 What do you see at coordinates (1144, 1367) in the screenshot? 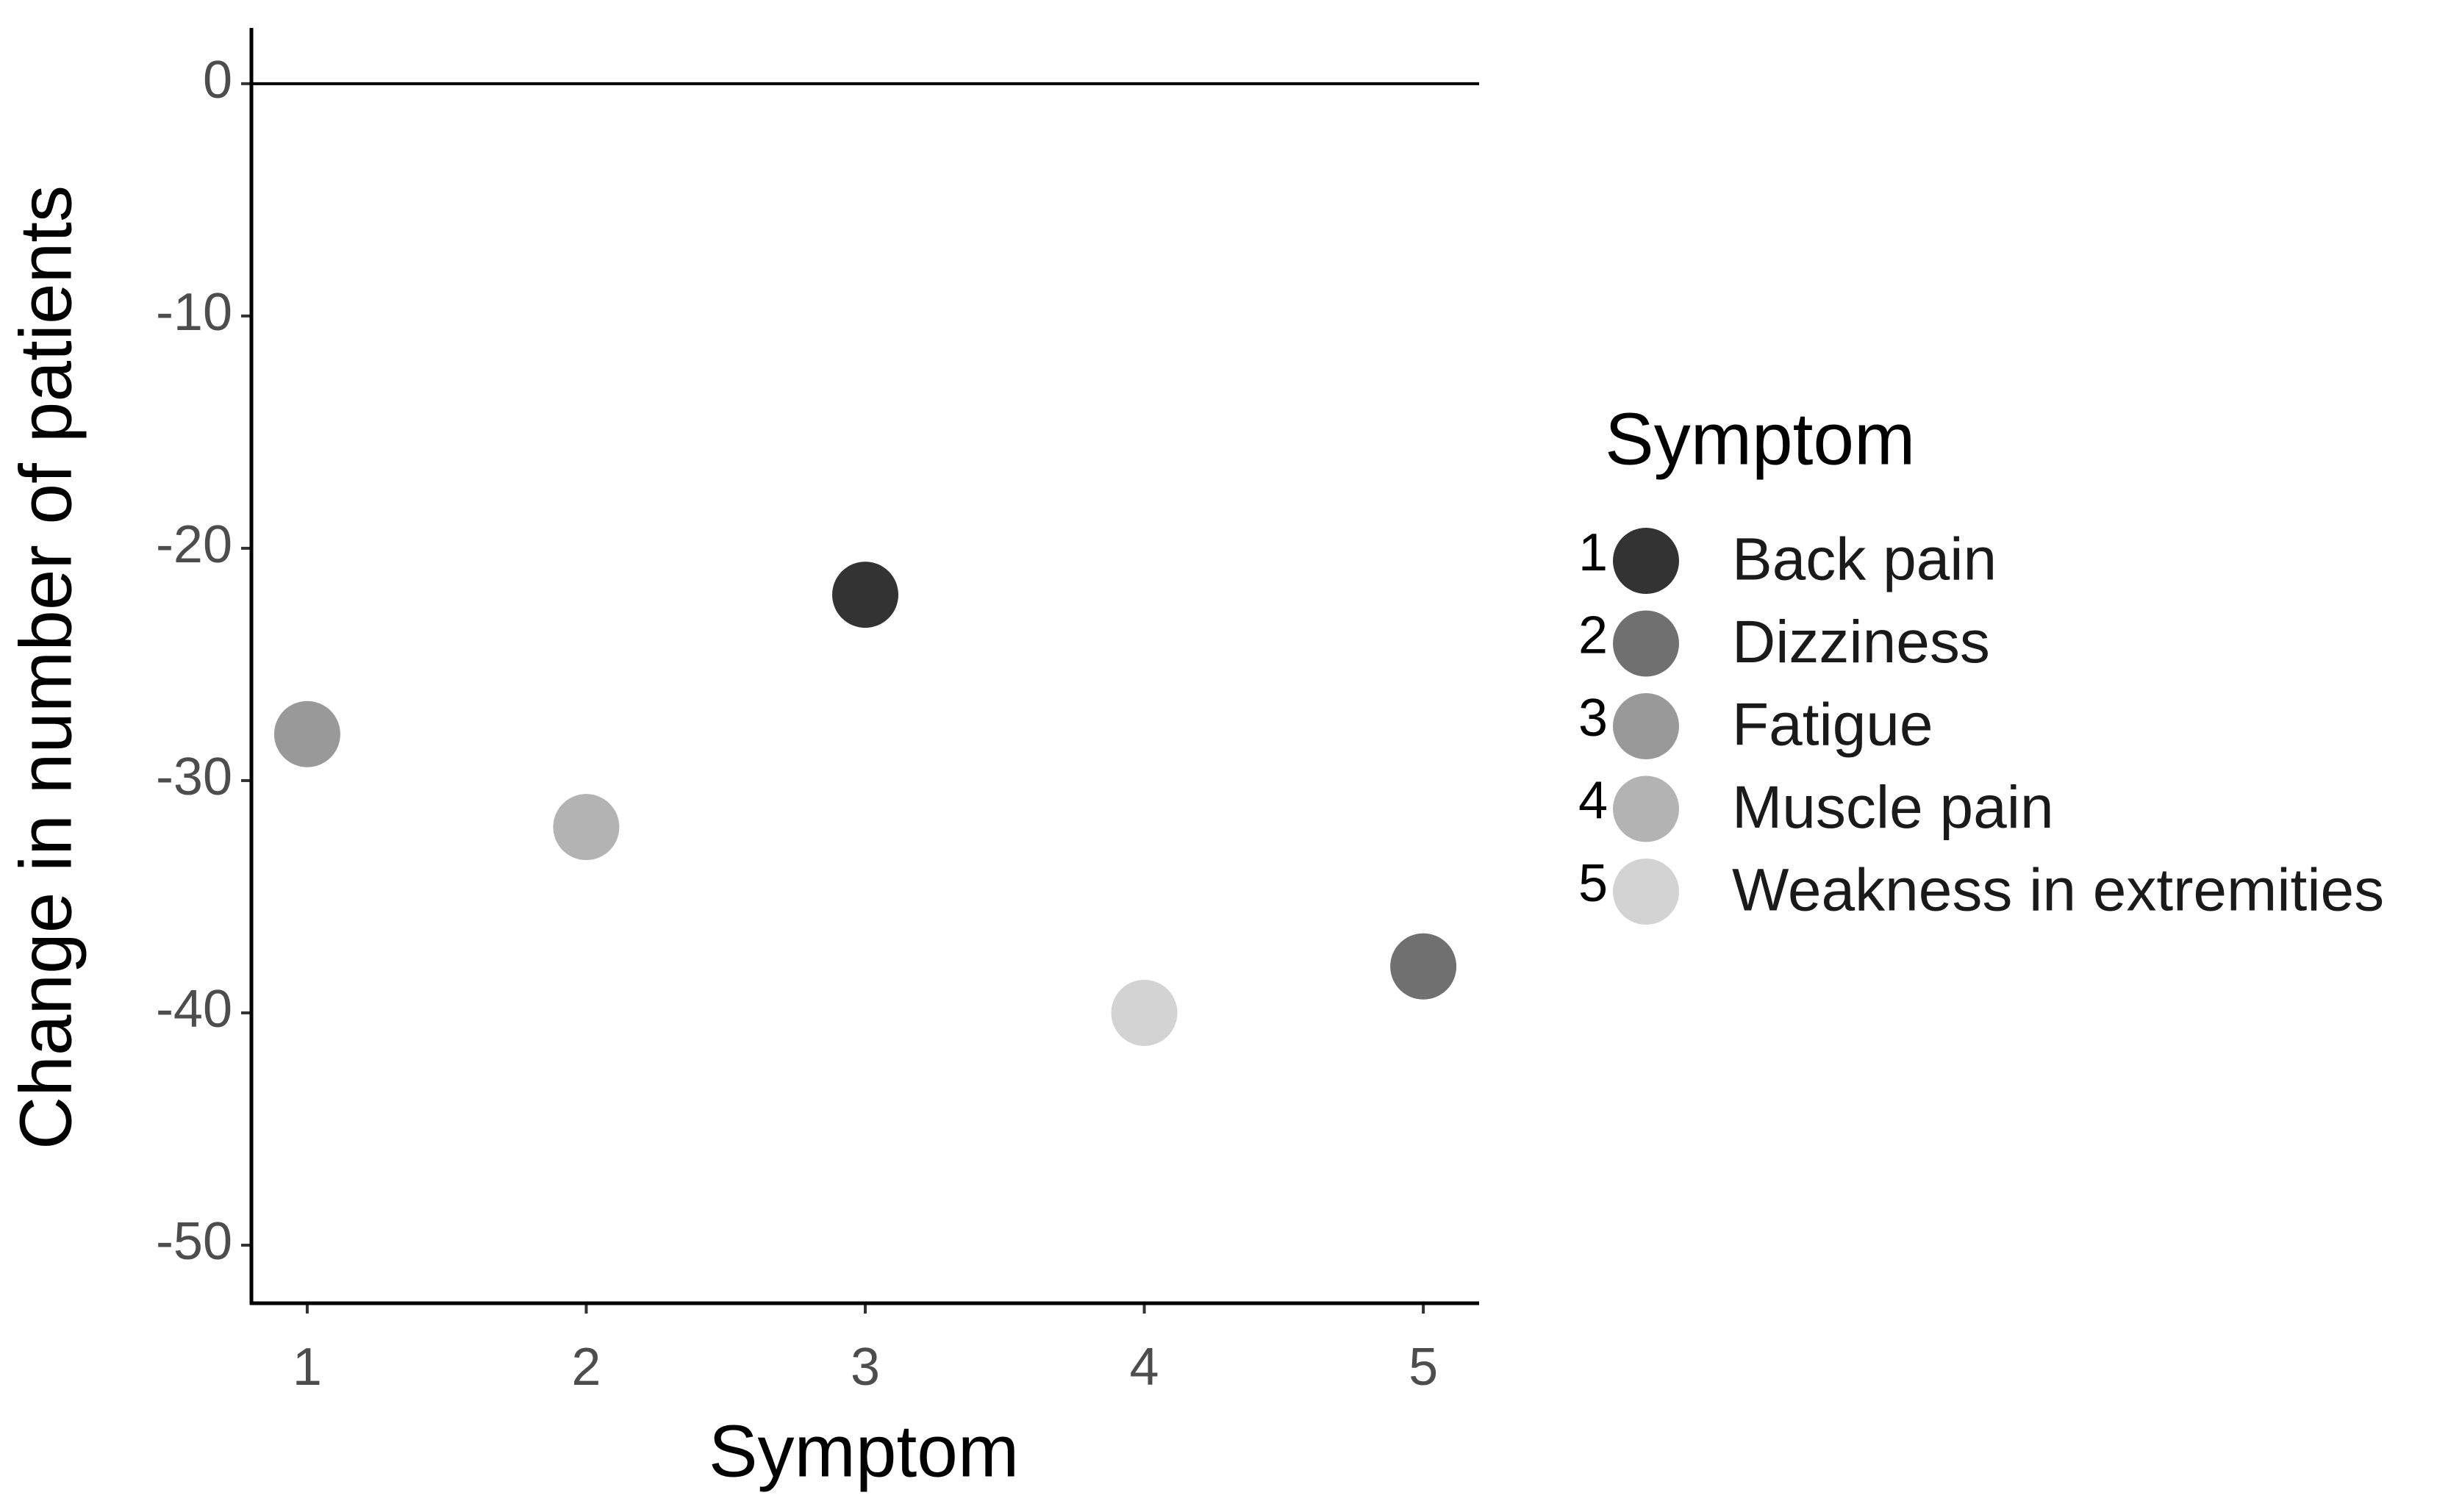
I see `x-tick-label: 4` at bounding box center [1144, 1367].